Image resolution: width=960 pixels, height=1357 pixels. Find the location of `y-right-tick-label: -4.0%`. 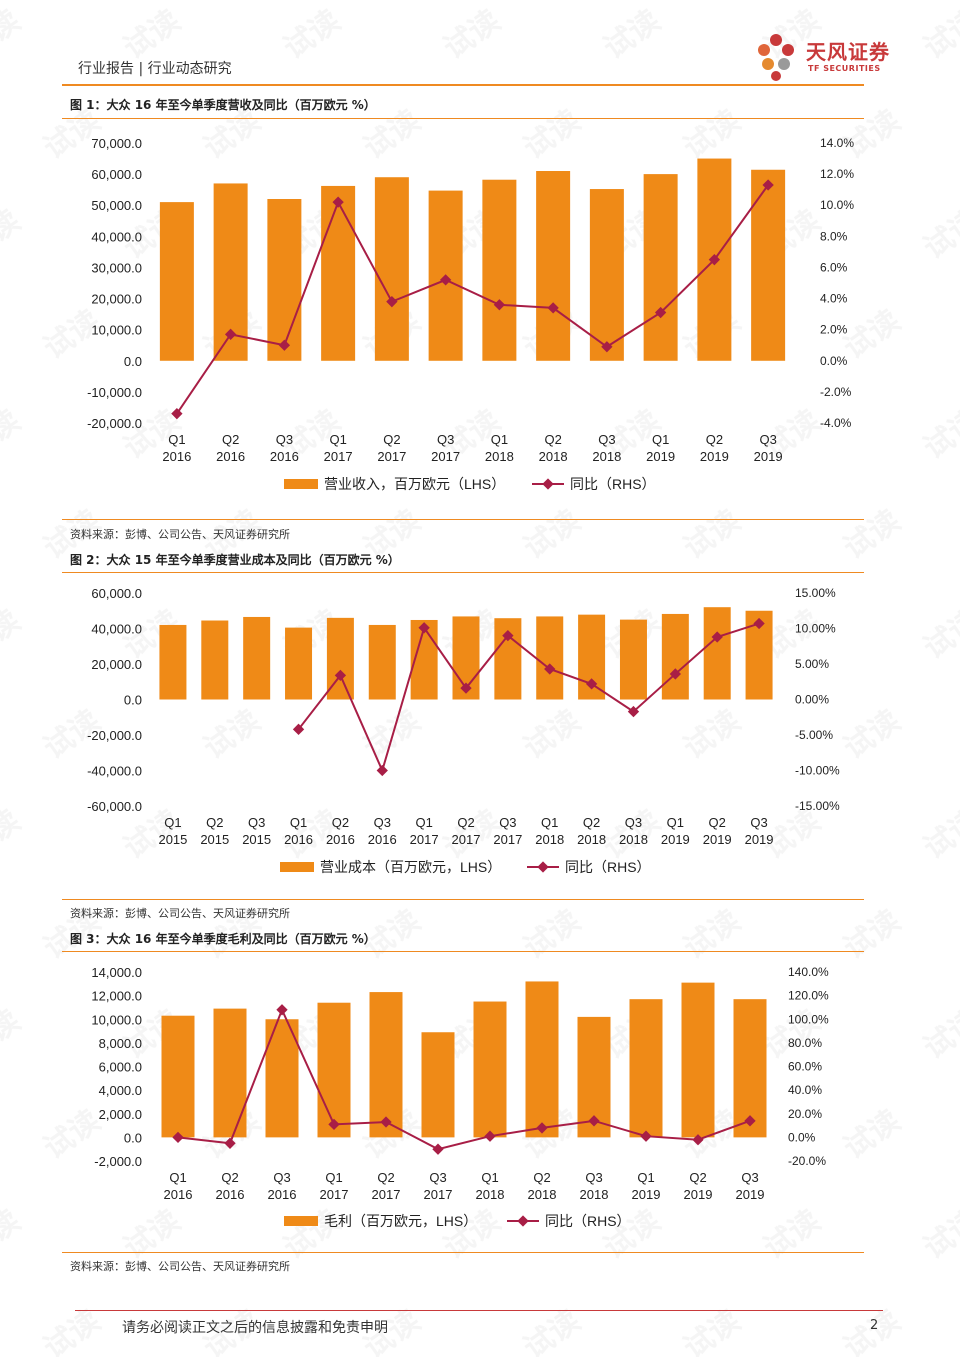

y-right-tick-label: -4.0% is located at coordinates (836, 423).